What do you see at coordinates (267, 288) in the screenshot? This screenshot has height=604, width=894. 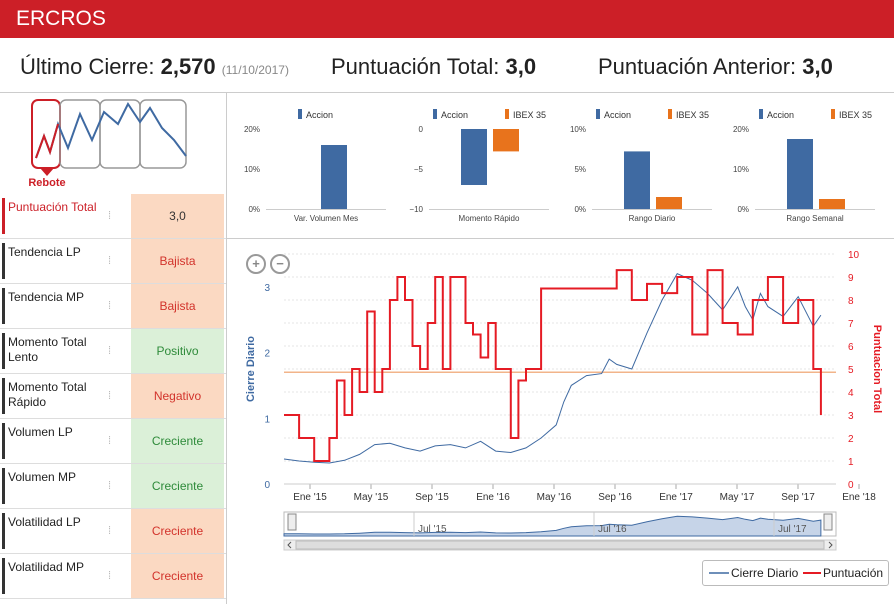 I see `left-tick: 3` at bounding box center [267, 288].